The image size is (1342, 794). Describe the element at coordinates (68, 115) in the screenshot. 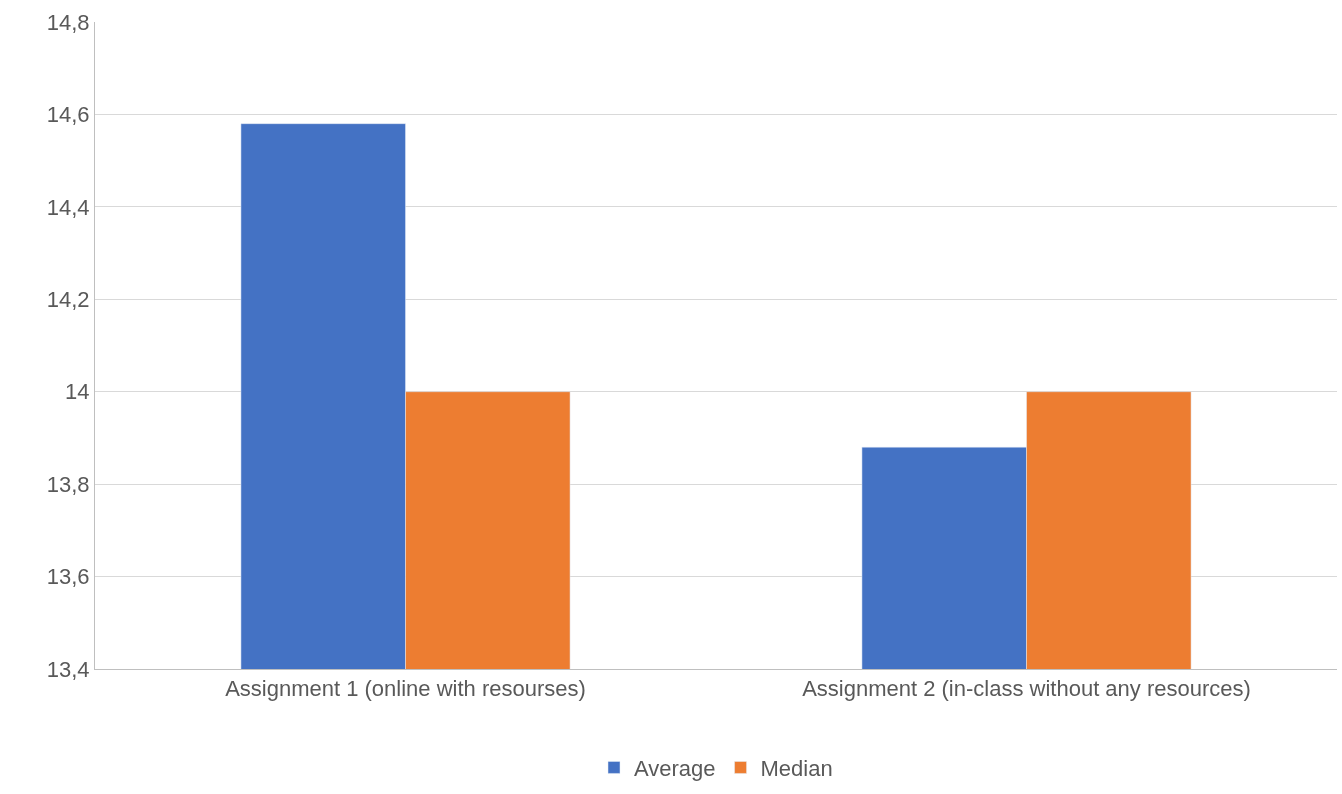

I see `y-tick-label: 14,6` at that location.